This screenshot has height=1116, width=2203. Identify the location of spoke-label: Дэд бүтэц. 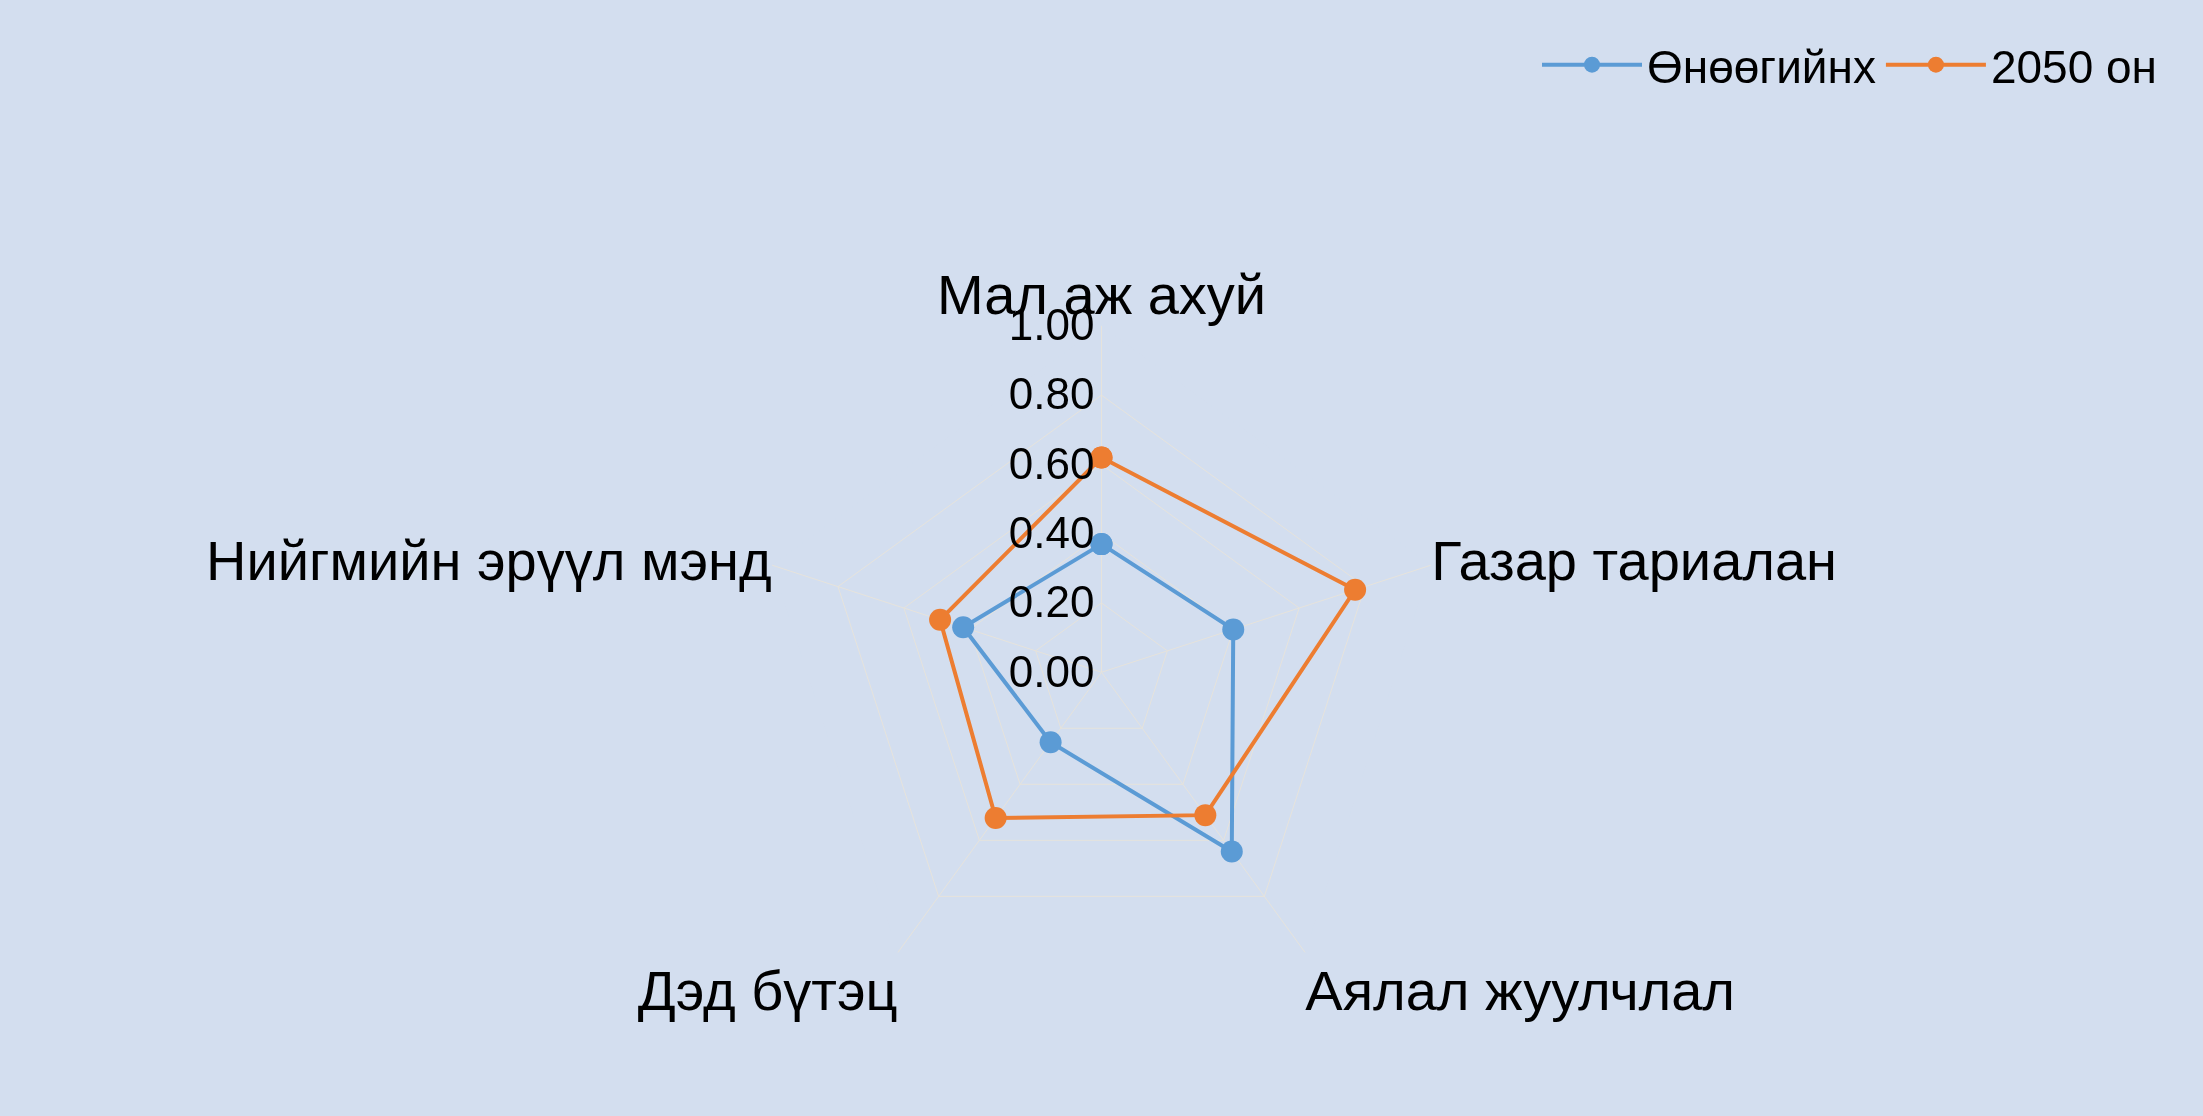
(767, 990).